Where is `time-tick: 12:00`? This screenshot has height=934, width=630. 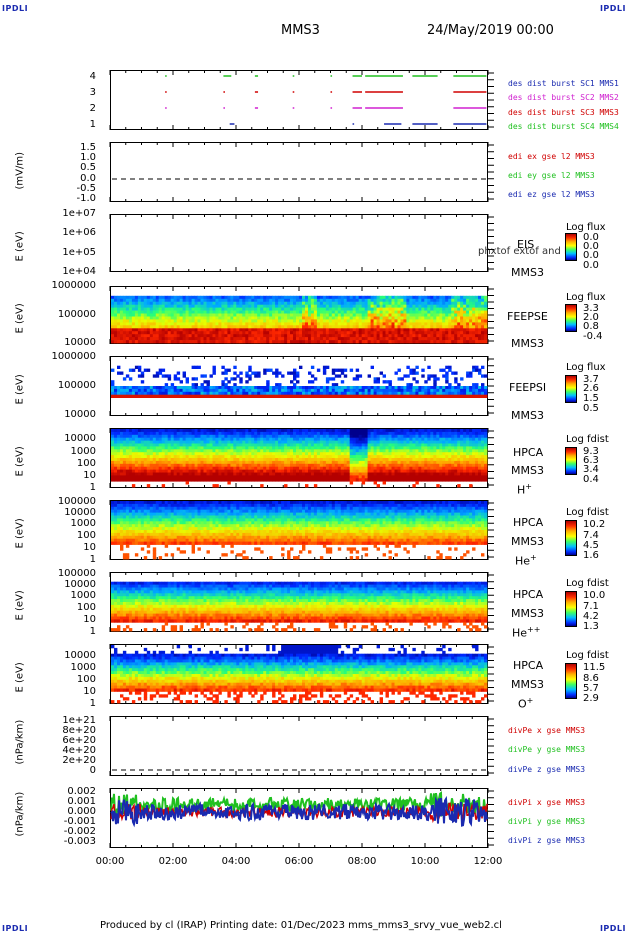
time-tick: 12:00 is located at coordinates (488, 861).